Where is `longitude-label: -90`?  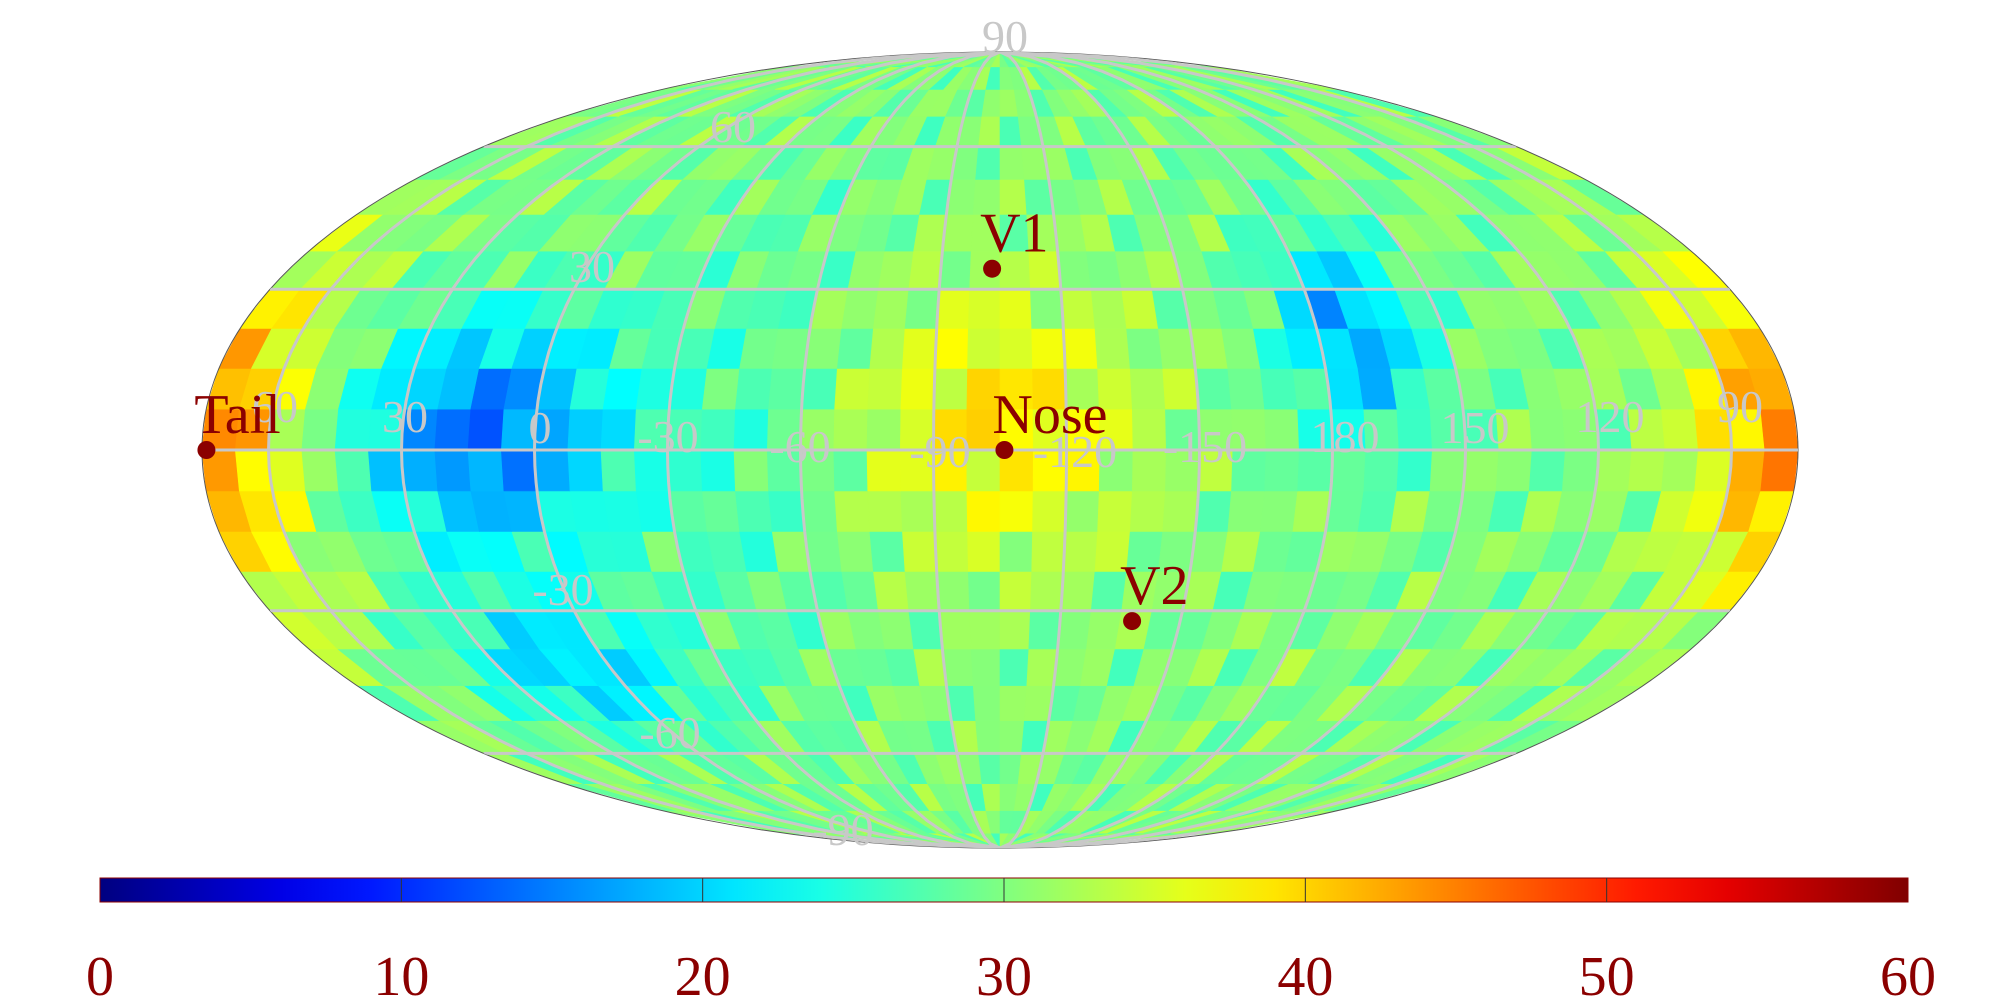 longitude-label: -90 is located at coordinates (939, 451).